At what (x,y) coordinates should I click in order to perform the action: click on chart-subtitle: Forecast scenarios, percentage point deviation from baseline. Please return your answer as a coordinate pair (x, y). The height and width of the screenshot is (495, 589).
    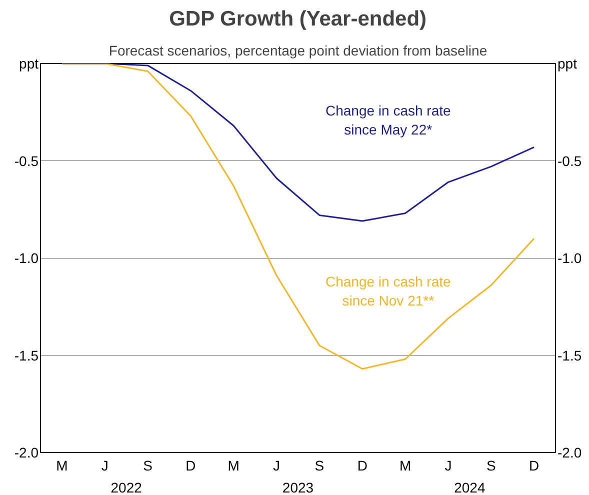
    Looking at the image, I should click on (298, 50).